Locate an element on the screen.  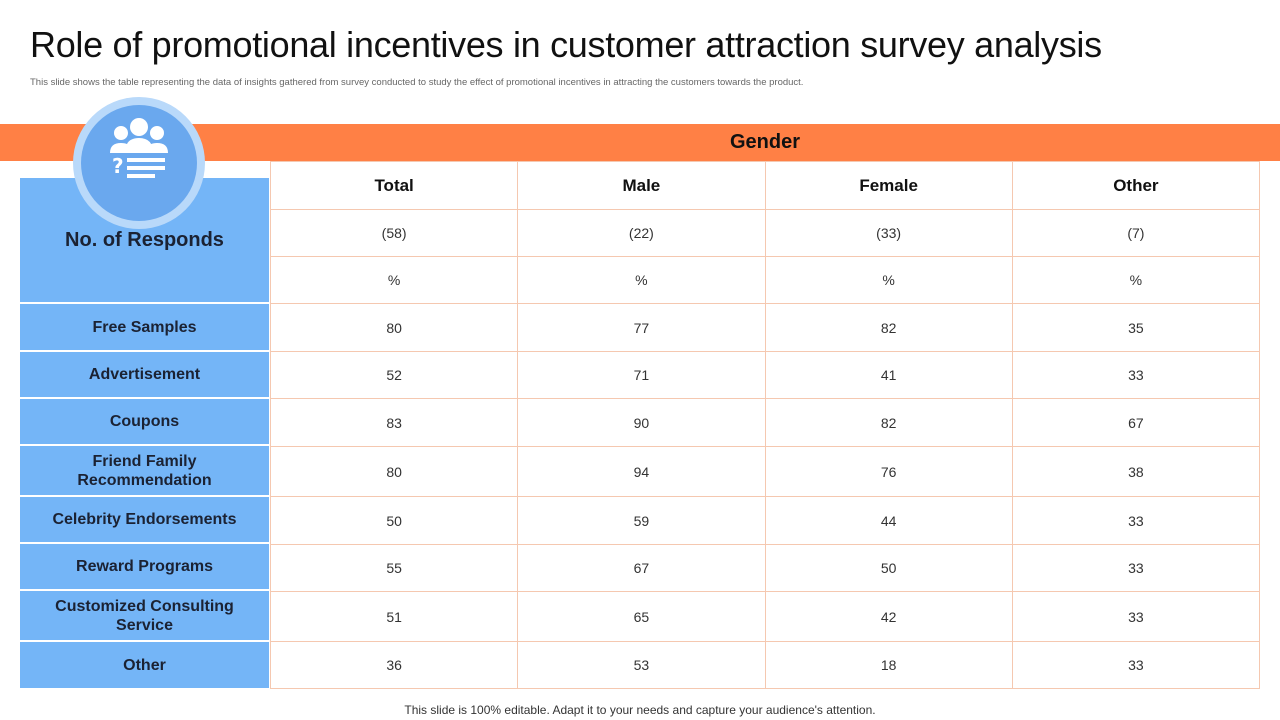
table-cell: 71 is located at coordinates (640, 375).